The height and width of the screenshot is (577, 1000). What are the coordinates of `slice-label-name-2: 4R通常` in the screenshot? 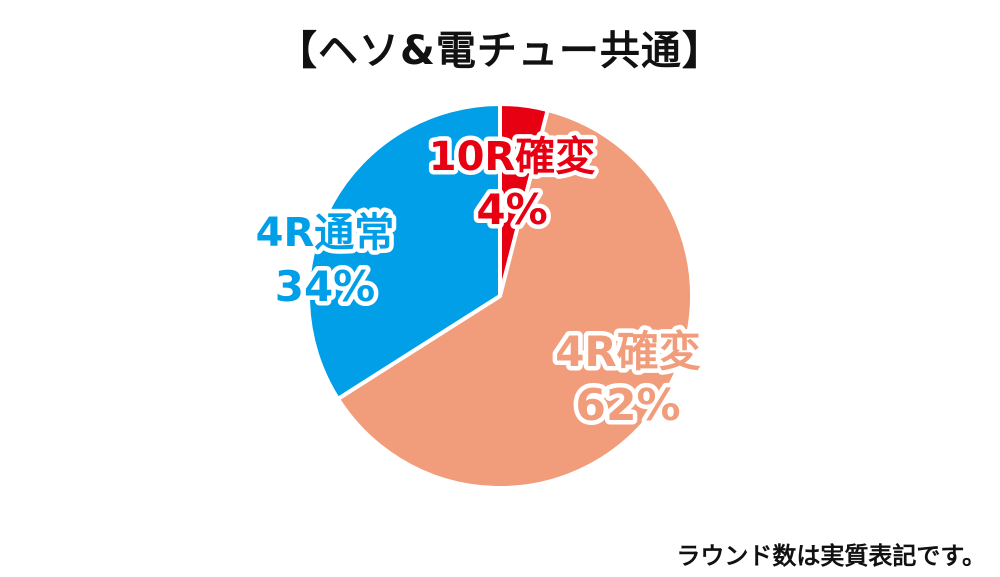 It's located at (325, 233).